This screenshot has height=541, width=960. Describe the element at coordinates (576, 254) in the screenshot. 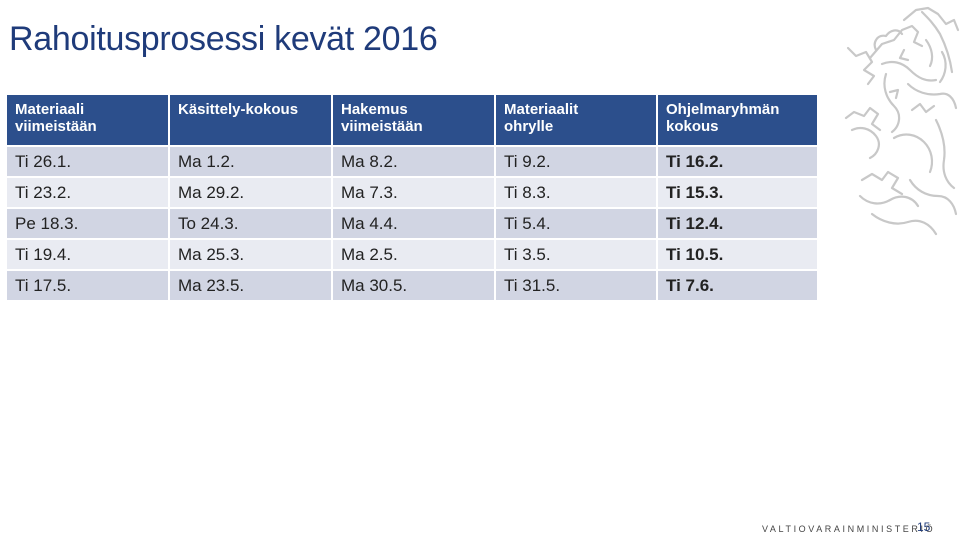

I see `table-cell: Ti 3.5.` at that location.